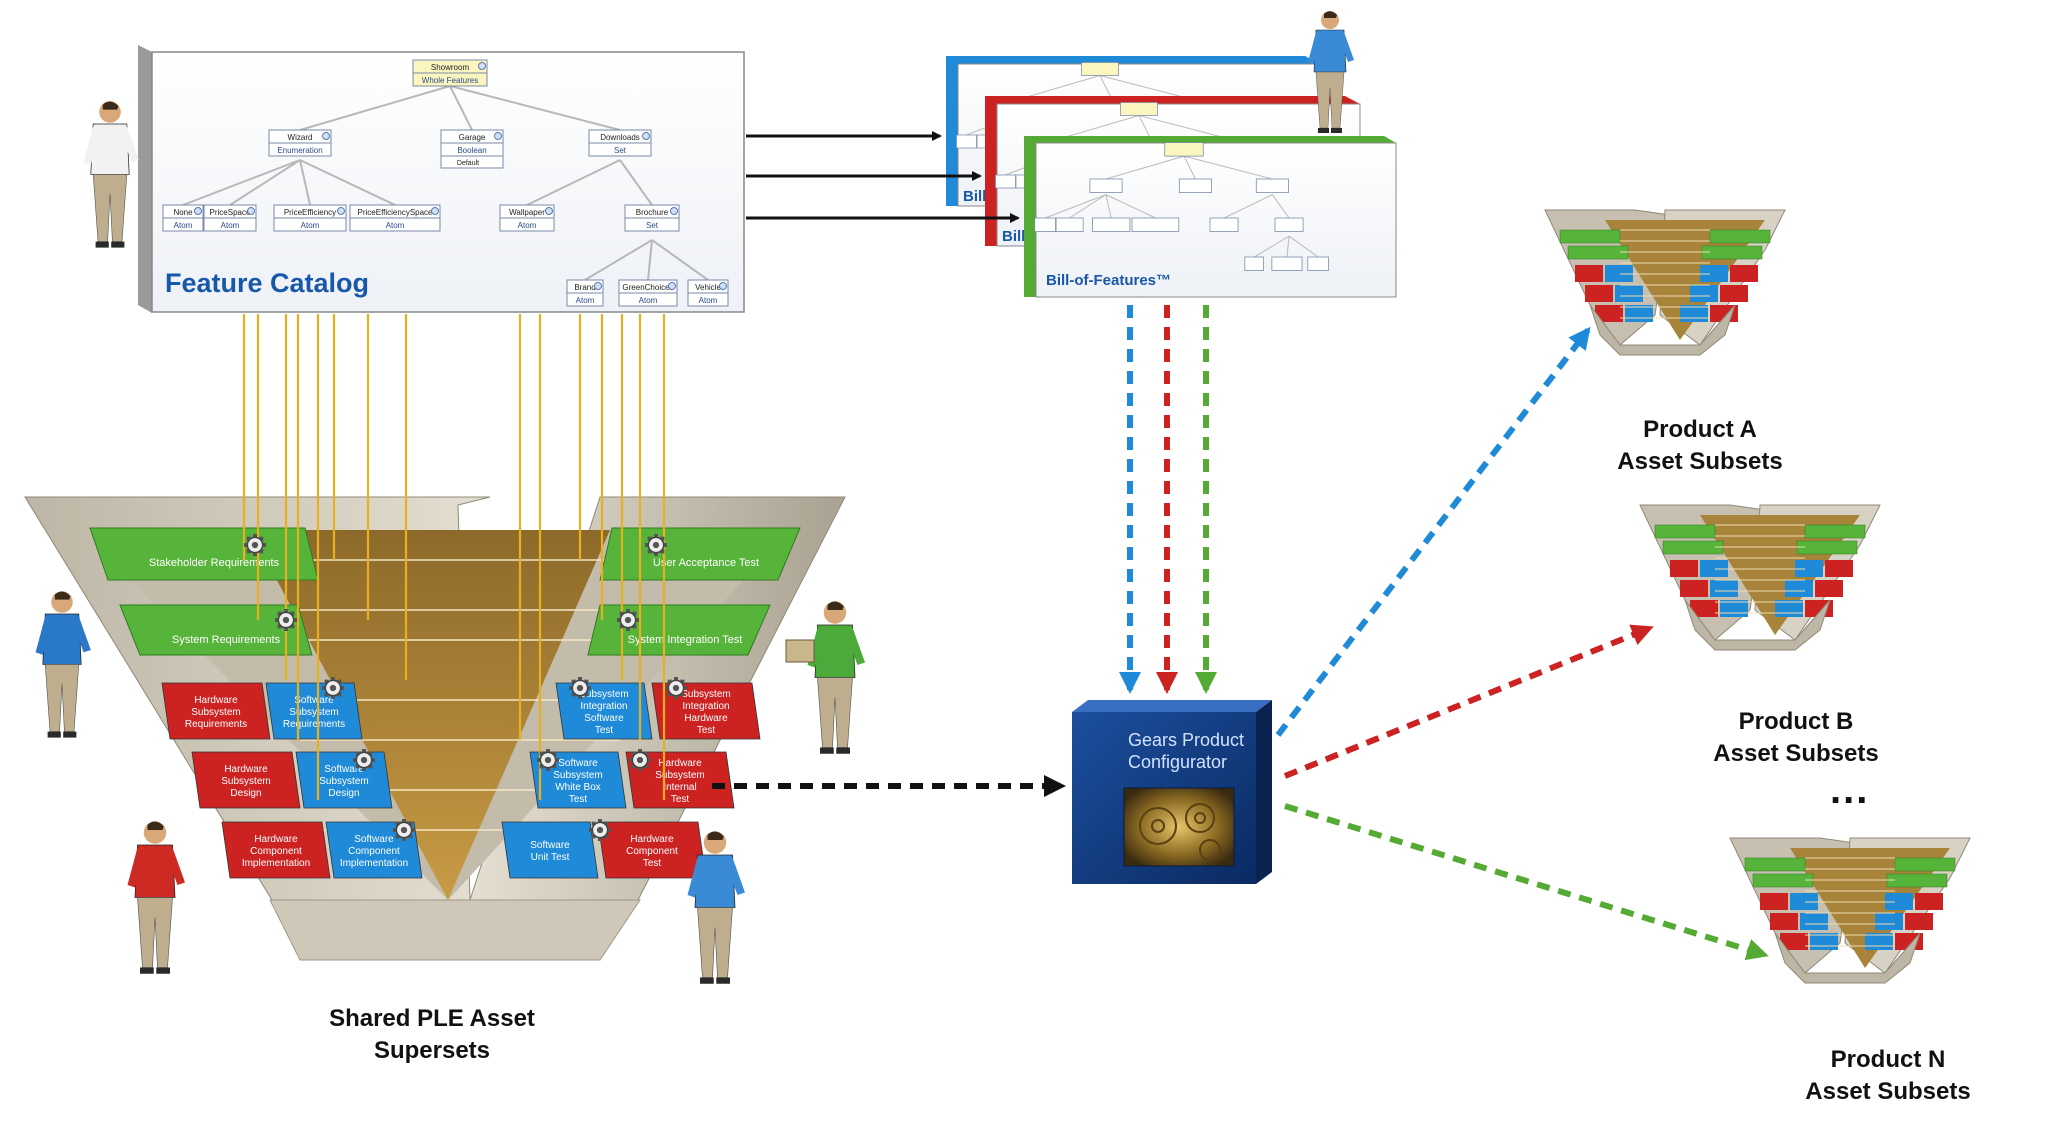 This screenshot has height=1124, width=2063. Describe the element at coordinates (374, 863) in the screenshot. I see `vmodel-left-sw-block-2-line-2: Implementation` at that location.